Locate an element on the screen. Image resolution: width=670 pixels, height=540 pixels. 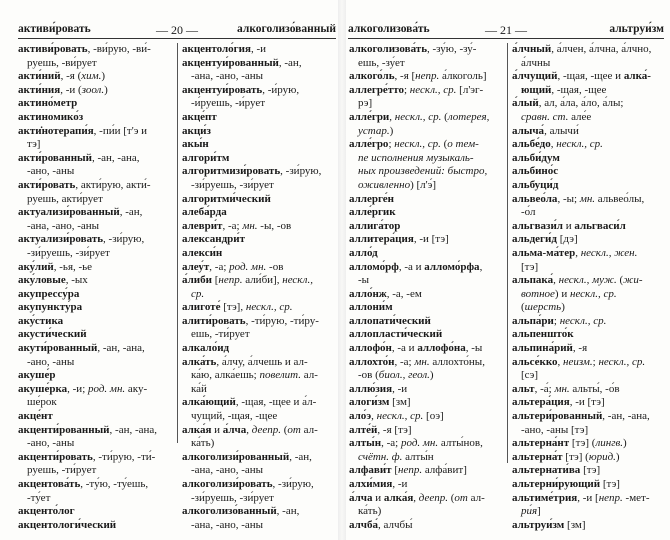
entry-text: , -зи́рую, is located at coordinates (124, 239).